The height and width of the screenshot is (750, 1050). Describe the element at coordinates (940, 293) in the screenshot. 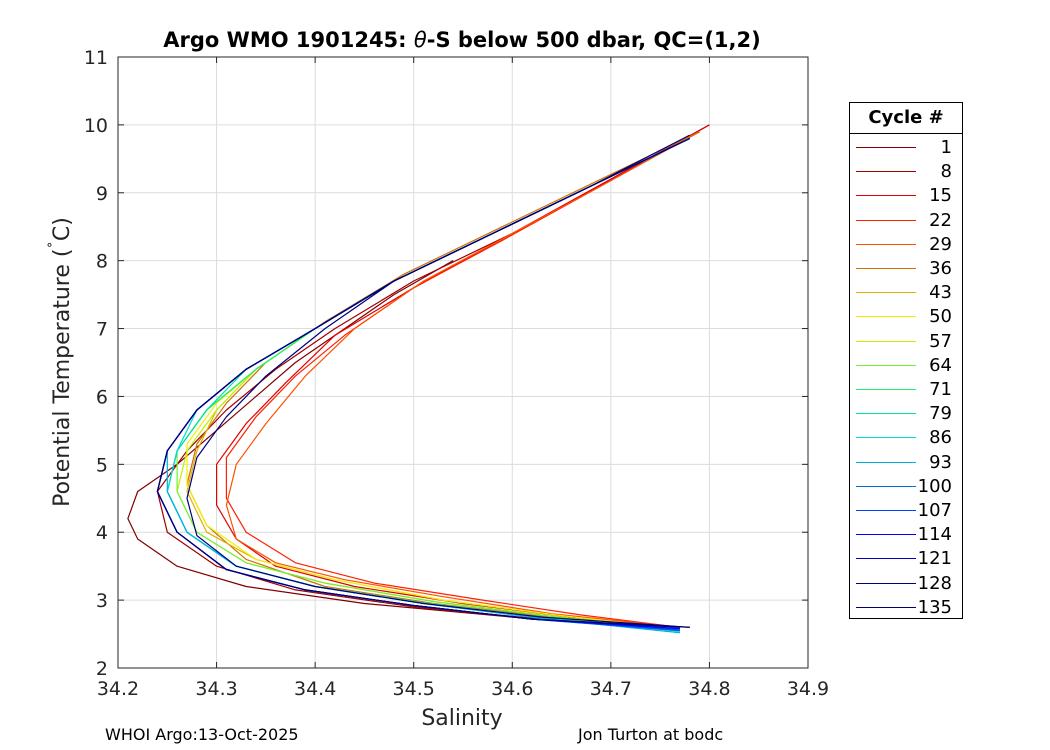

I see `legend-label: 43` at that location.